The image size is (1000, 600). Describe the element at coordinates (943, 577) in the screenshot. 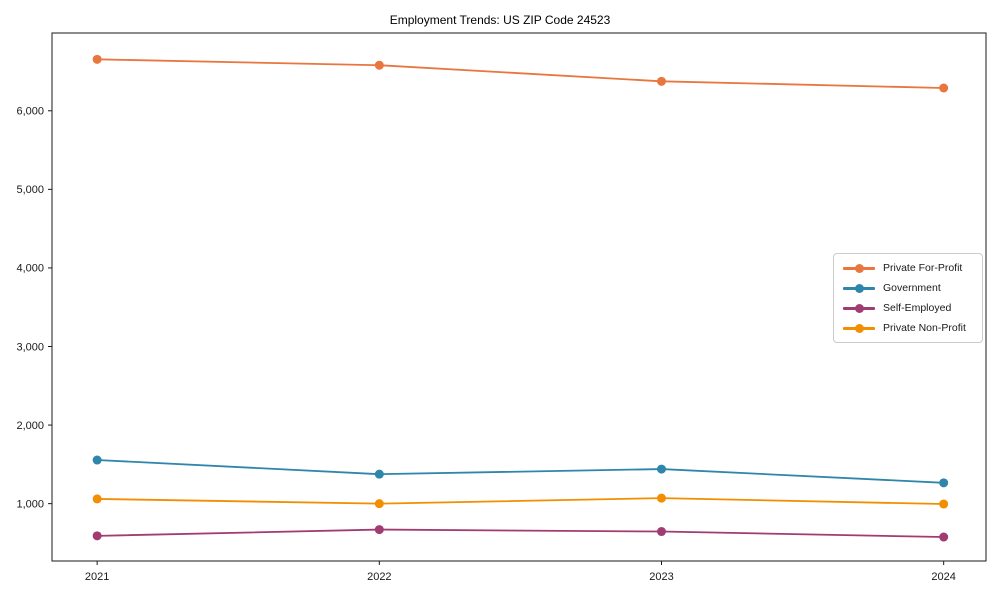

I see `x-axis-tick-label: 2024` at that location.